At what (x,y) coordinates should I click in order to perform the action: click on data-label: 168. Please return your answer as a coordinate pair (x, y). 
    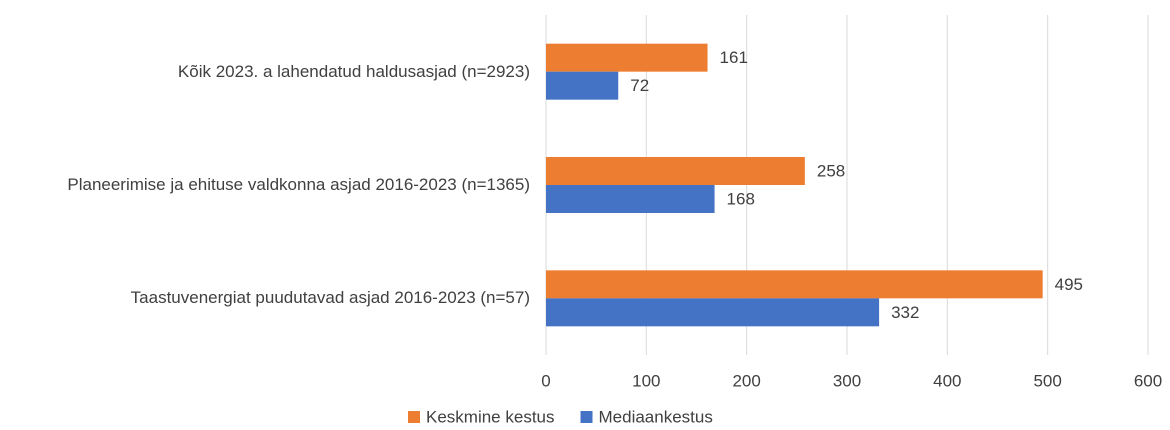
    Looking at the image, I should click on (741, 198).